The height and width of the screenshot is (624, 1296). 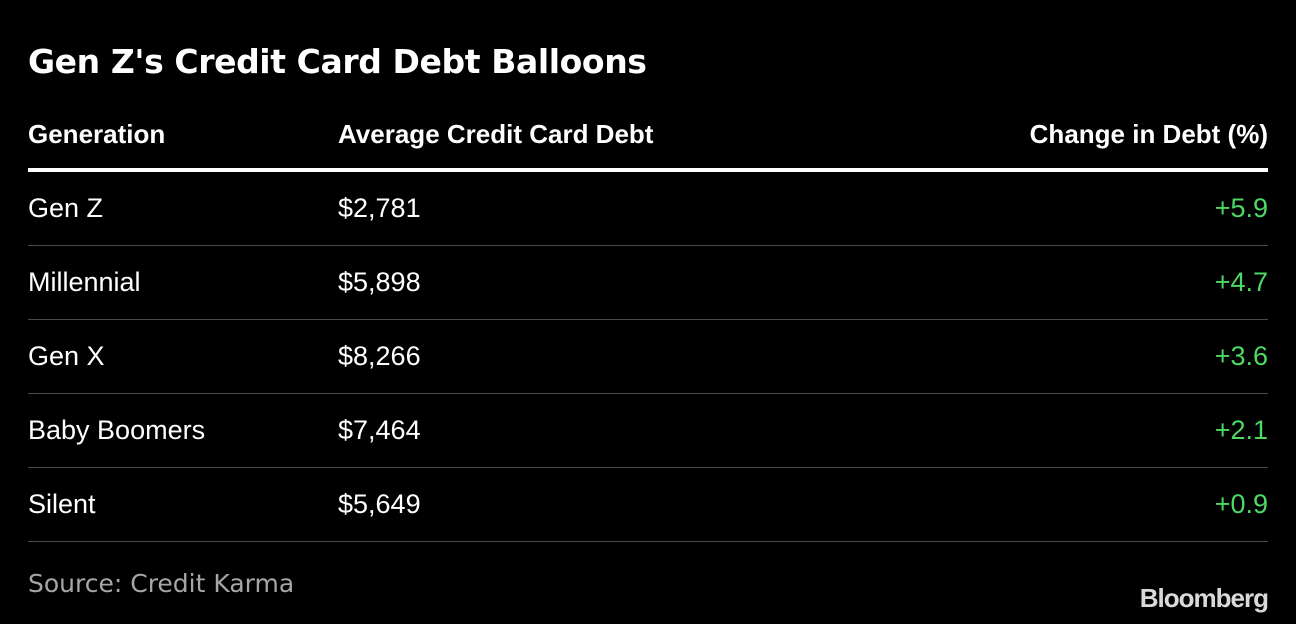 I want to click on cell-change: +0.9, so click(x=1241, y=504).